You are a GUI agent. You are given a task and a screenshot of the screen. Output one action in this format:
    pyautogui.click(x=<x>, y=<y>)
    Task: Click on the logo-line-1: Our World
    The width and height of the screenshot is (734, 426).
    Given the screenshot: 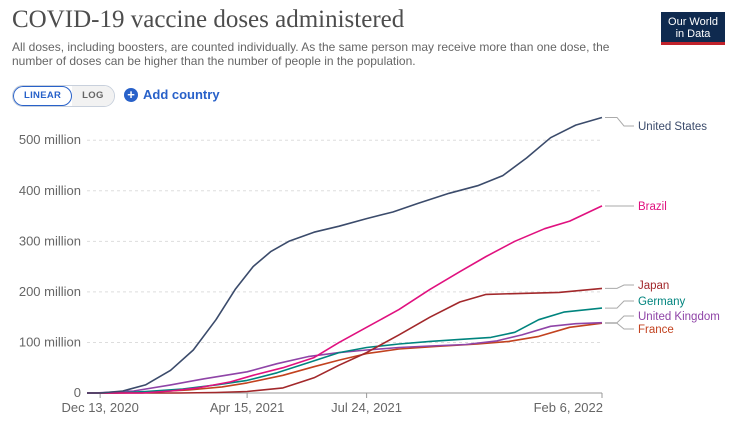 What is the action you would take?
    pyautogui.click(x=693, y=22)
    